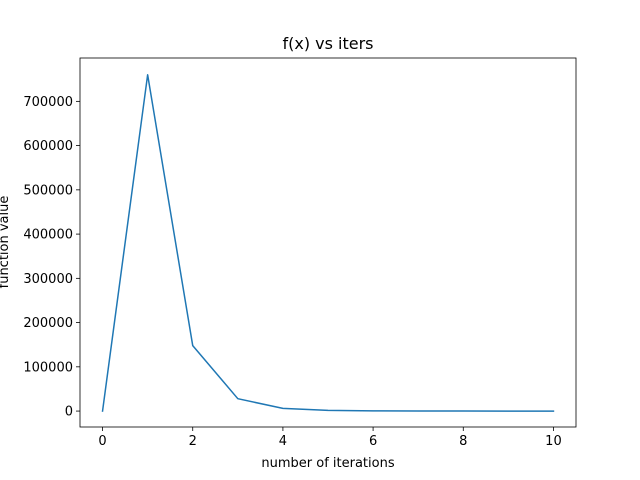  Describe the element at coordinates (48, 146) in the screenshot. I see `y-tick-label: 600000` at that location.